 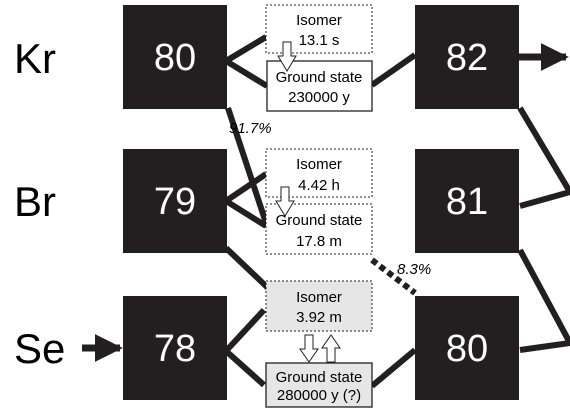 I want to click on element-label-kr: Kr, so click(x=35, y=58).